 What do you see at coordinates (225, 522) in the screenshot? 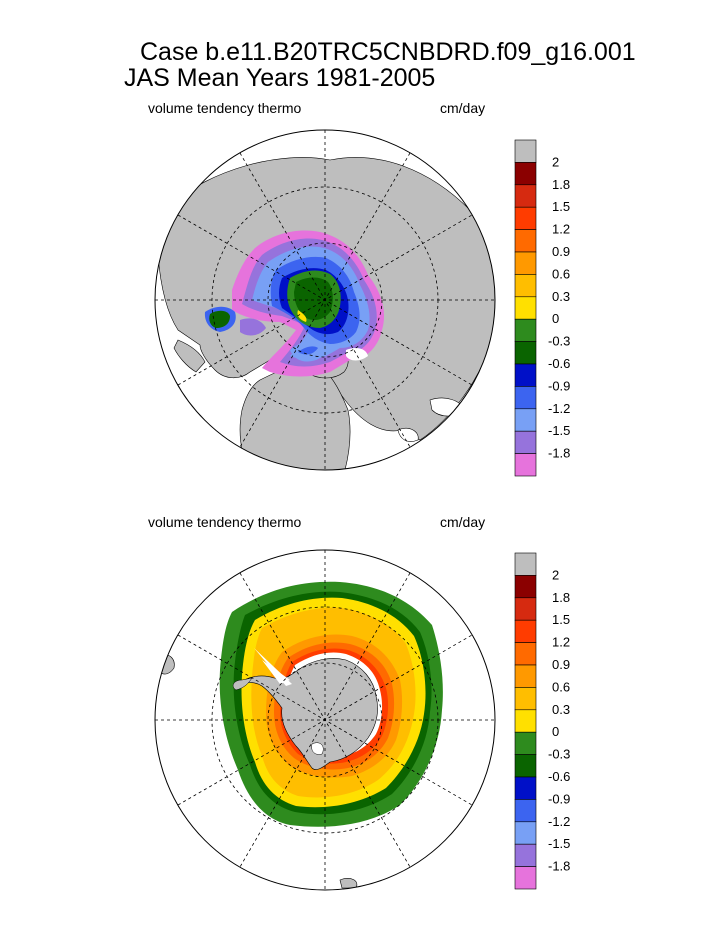
I see `panel2-variable-label: volume tendency thermo` at bounding box center [225, 522].